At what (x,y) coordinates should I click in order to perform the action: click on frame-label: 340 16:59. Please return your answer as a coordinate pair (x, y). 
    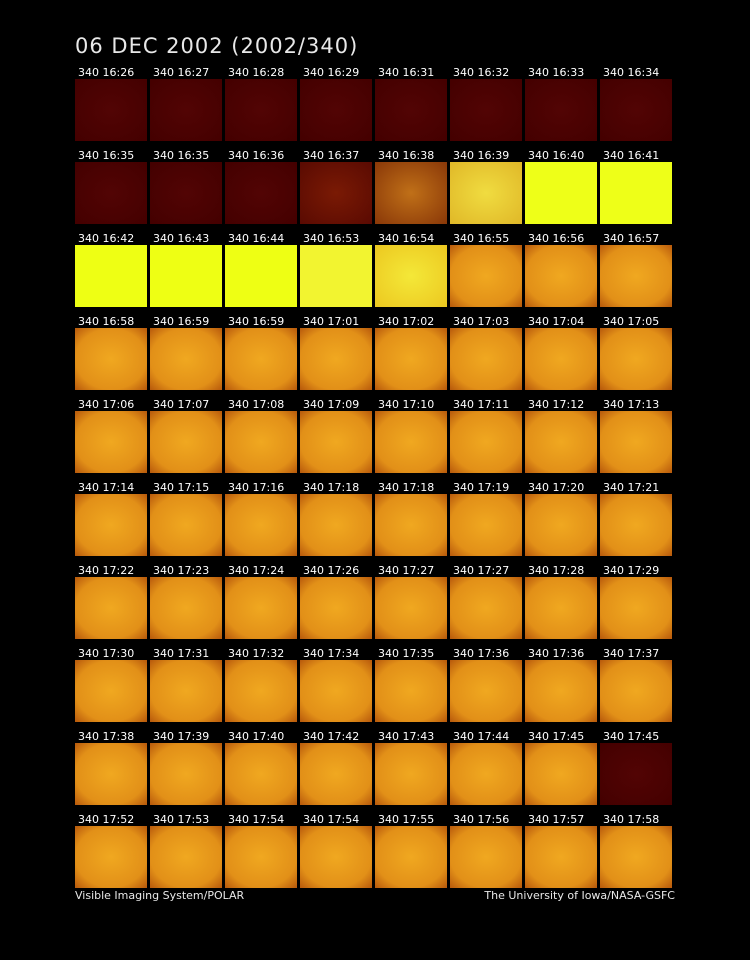
    Looking at the image, I should click on (181, 321).